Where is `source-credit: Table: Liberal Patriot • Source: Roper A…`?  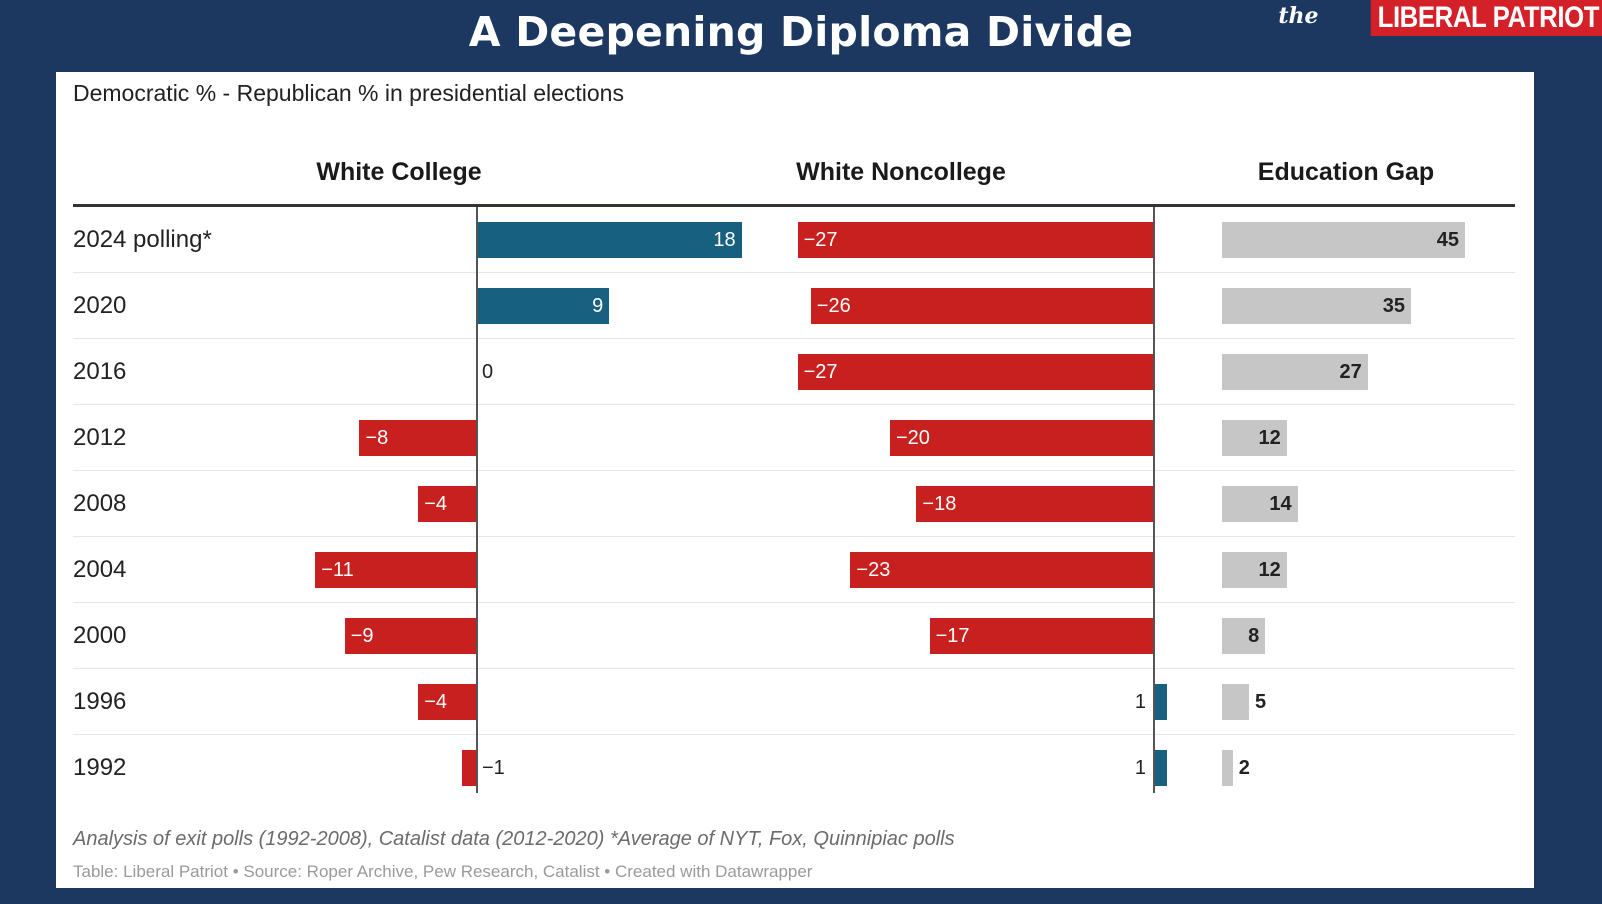 source-credit: Table: Liberal Patriot • Source: Roper A… is located at coordinates (443, 871).